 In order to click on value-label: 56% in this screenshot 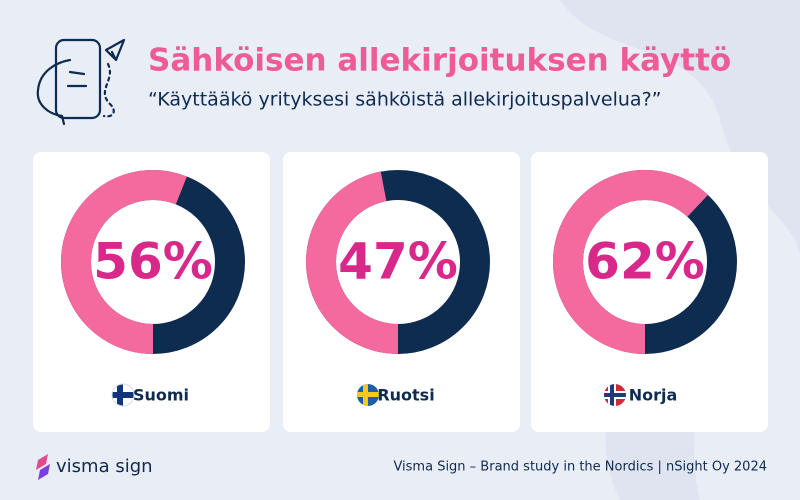, I will do `click(153, 262)`.